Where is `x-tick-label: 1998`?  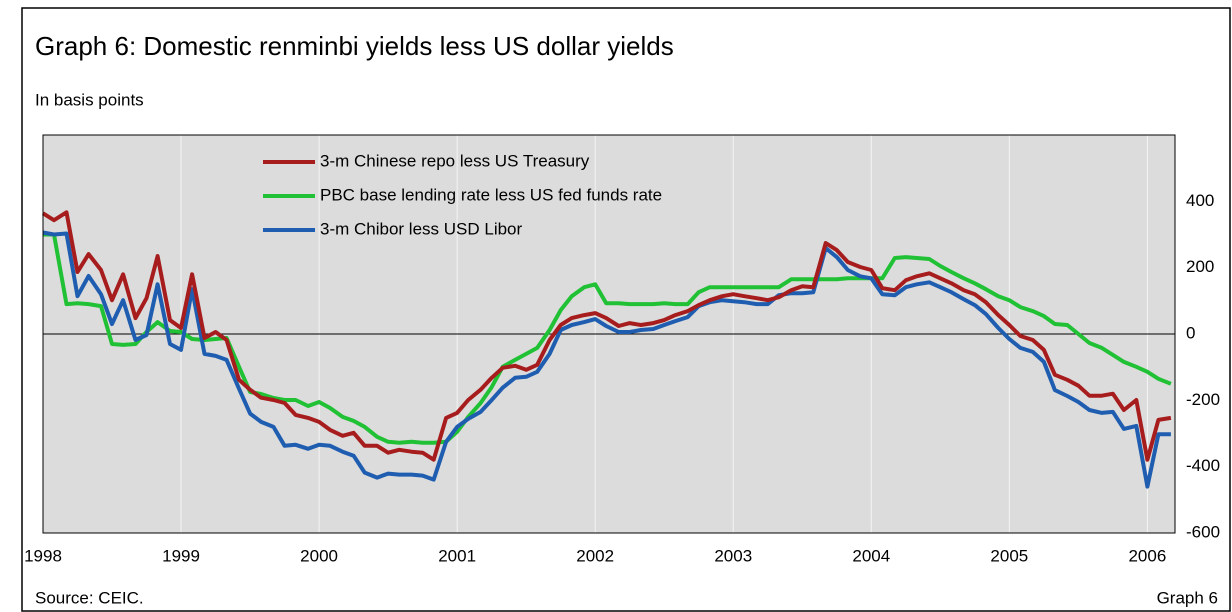 x-tick-label: 1998 is located at coordinates (43, 555).